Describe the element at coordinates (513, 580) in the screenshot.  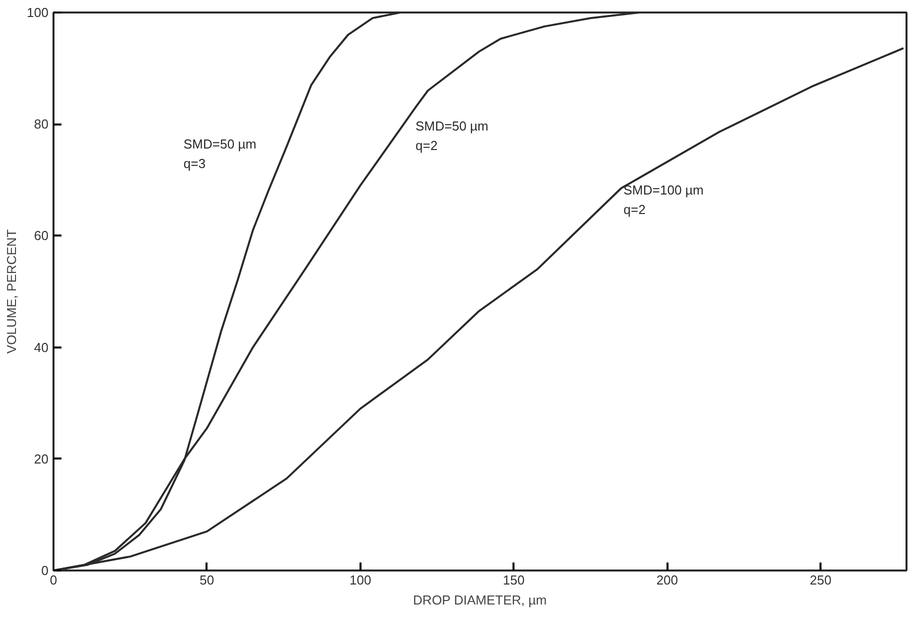
I see `x-tick-label: 150` at that location.